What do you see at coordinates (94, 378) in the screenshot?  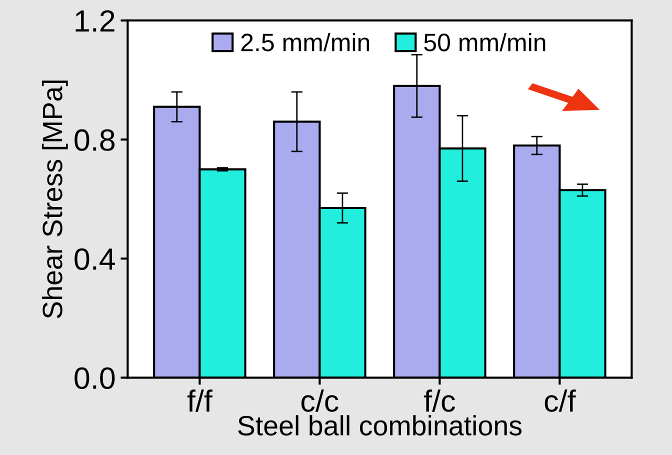 I see `y-tick-label: 0.0` at bounding box center [94, 378].